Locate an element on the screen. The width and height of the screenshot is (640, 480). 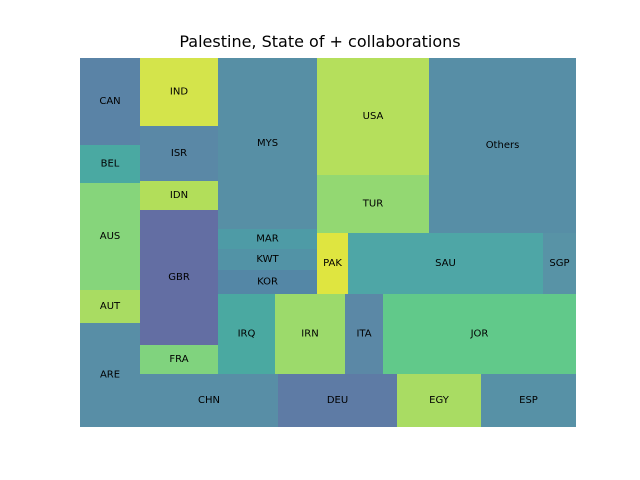
treemap-label-aus: AUS is located at coordinates (110, 236).